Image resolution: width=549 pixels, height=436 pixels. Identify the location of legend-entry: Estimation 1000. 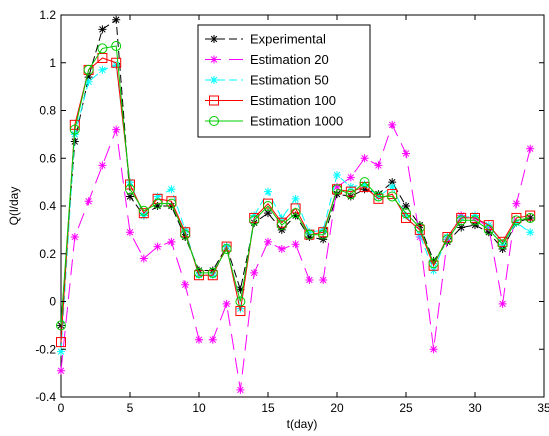
(274, 121).